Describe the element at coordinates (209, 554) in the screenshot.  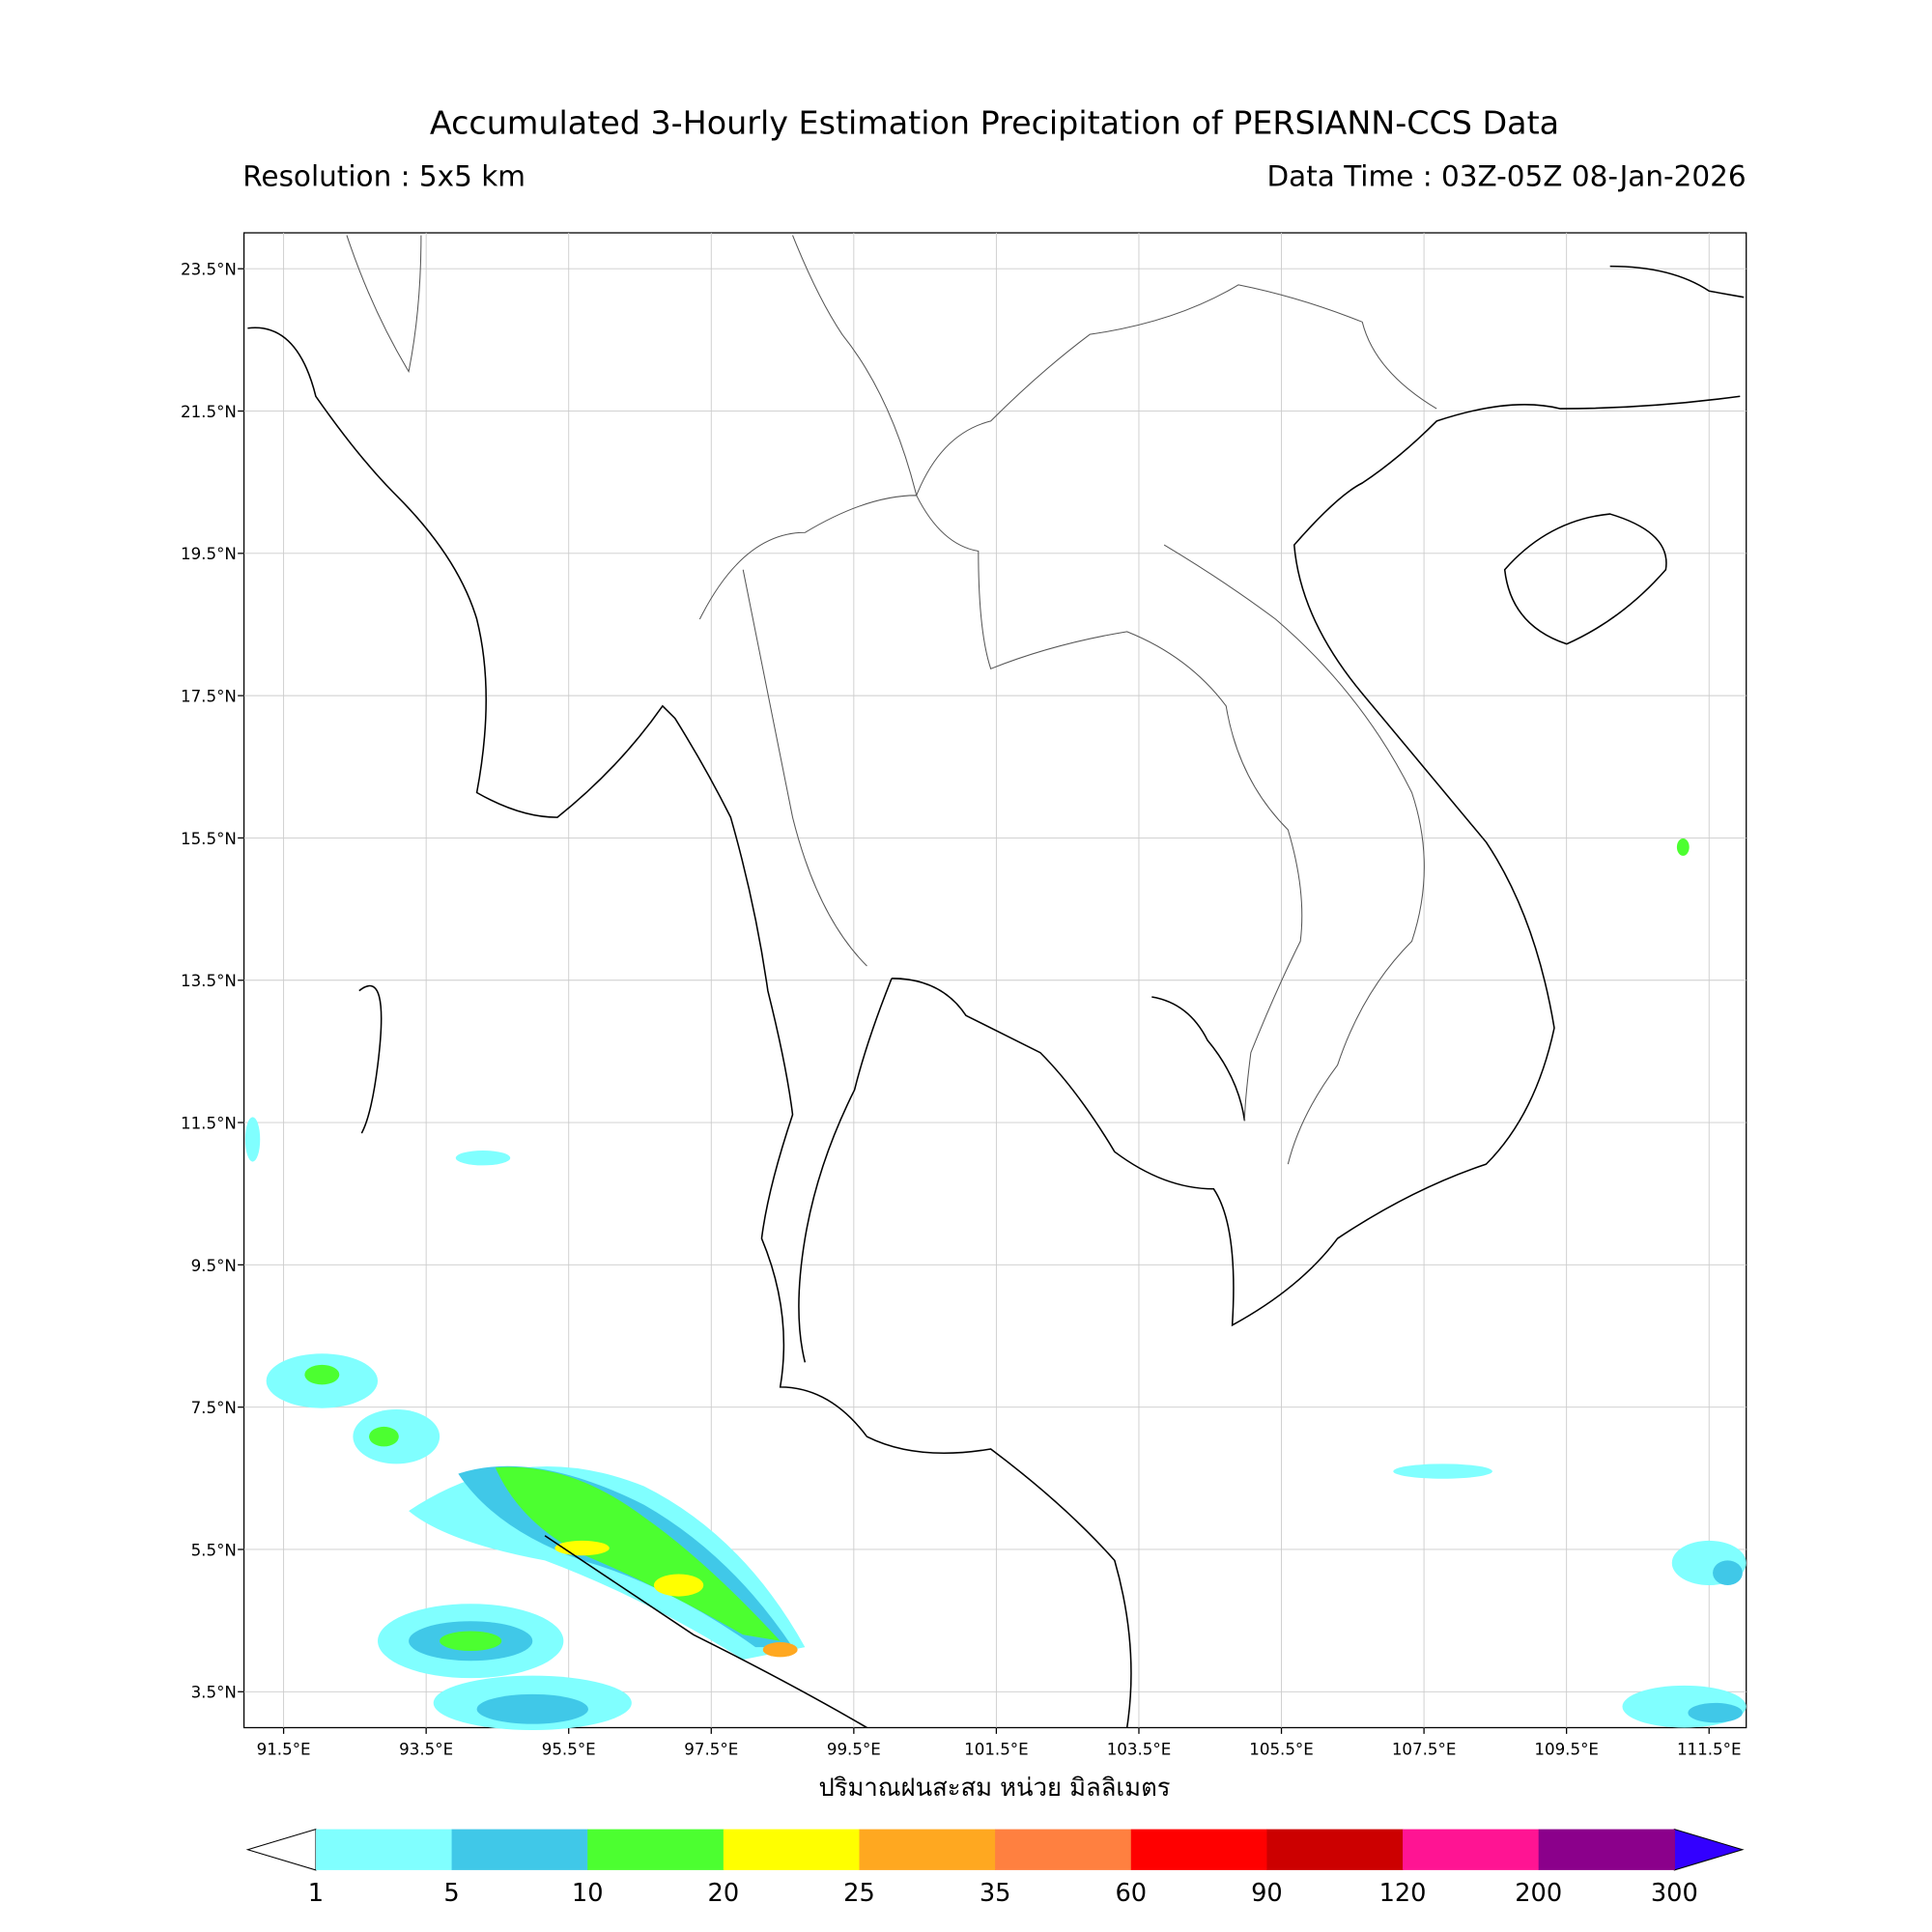
I see `lat-label: 19.5°N` at that location.